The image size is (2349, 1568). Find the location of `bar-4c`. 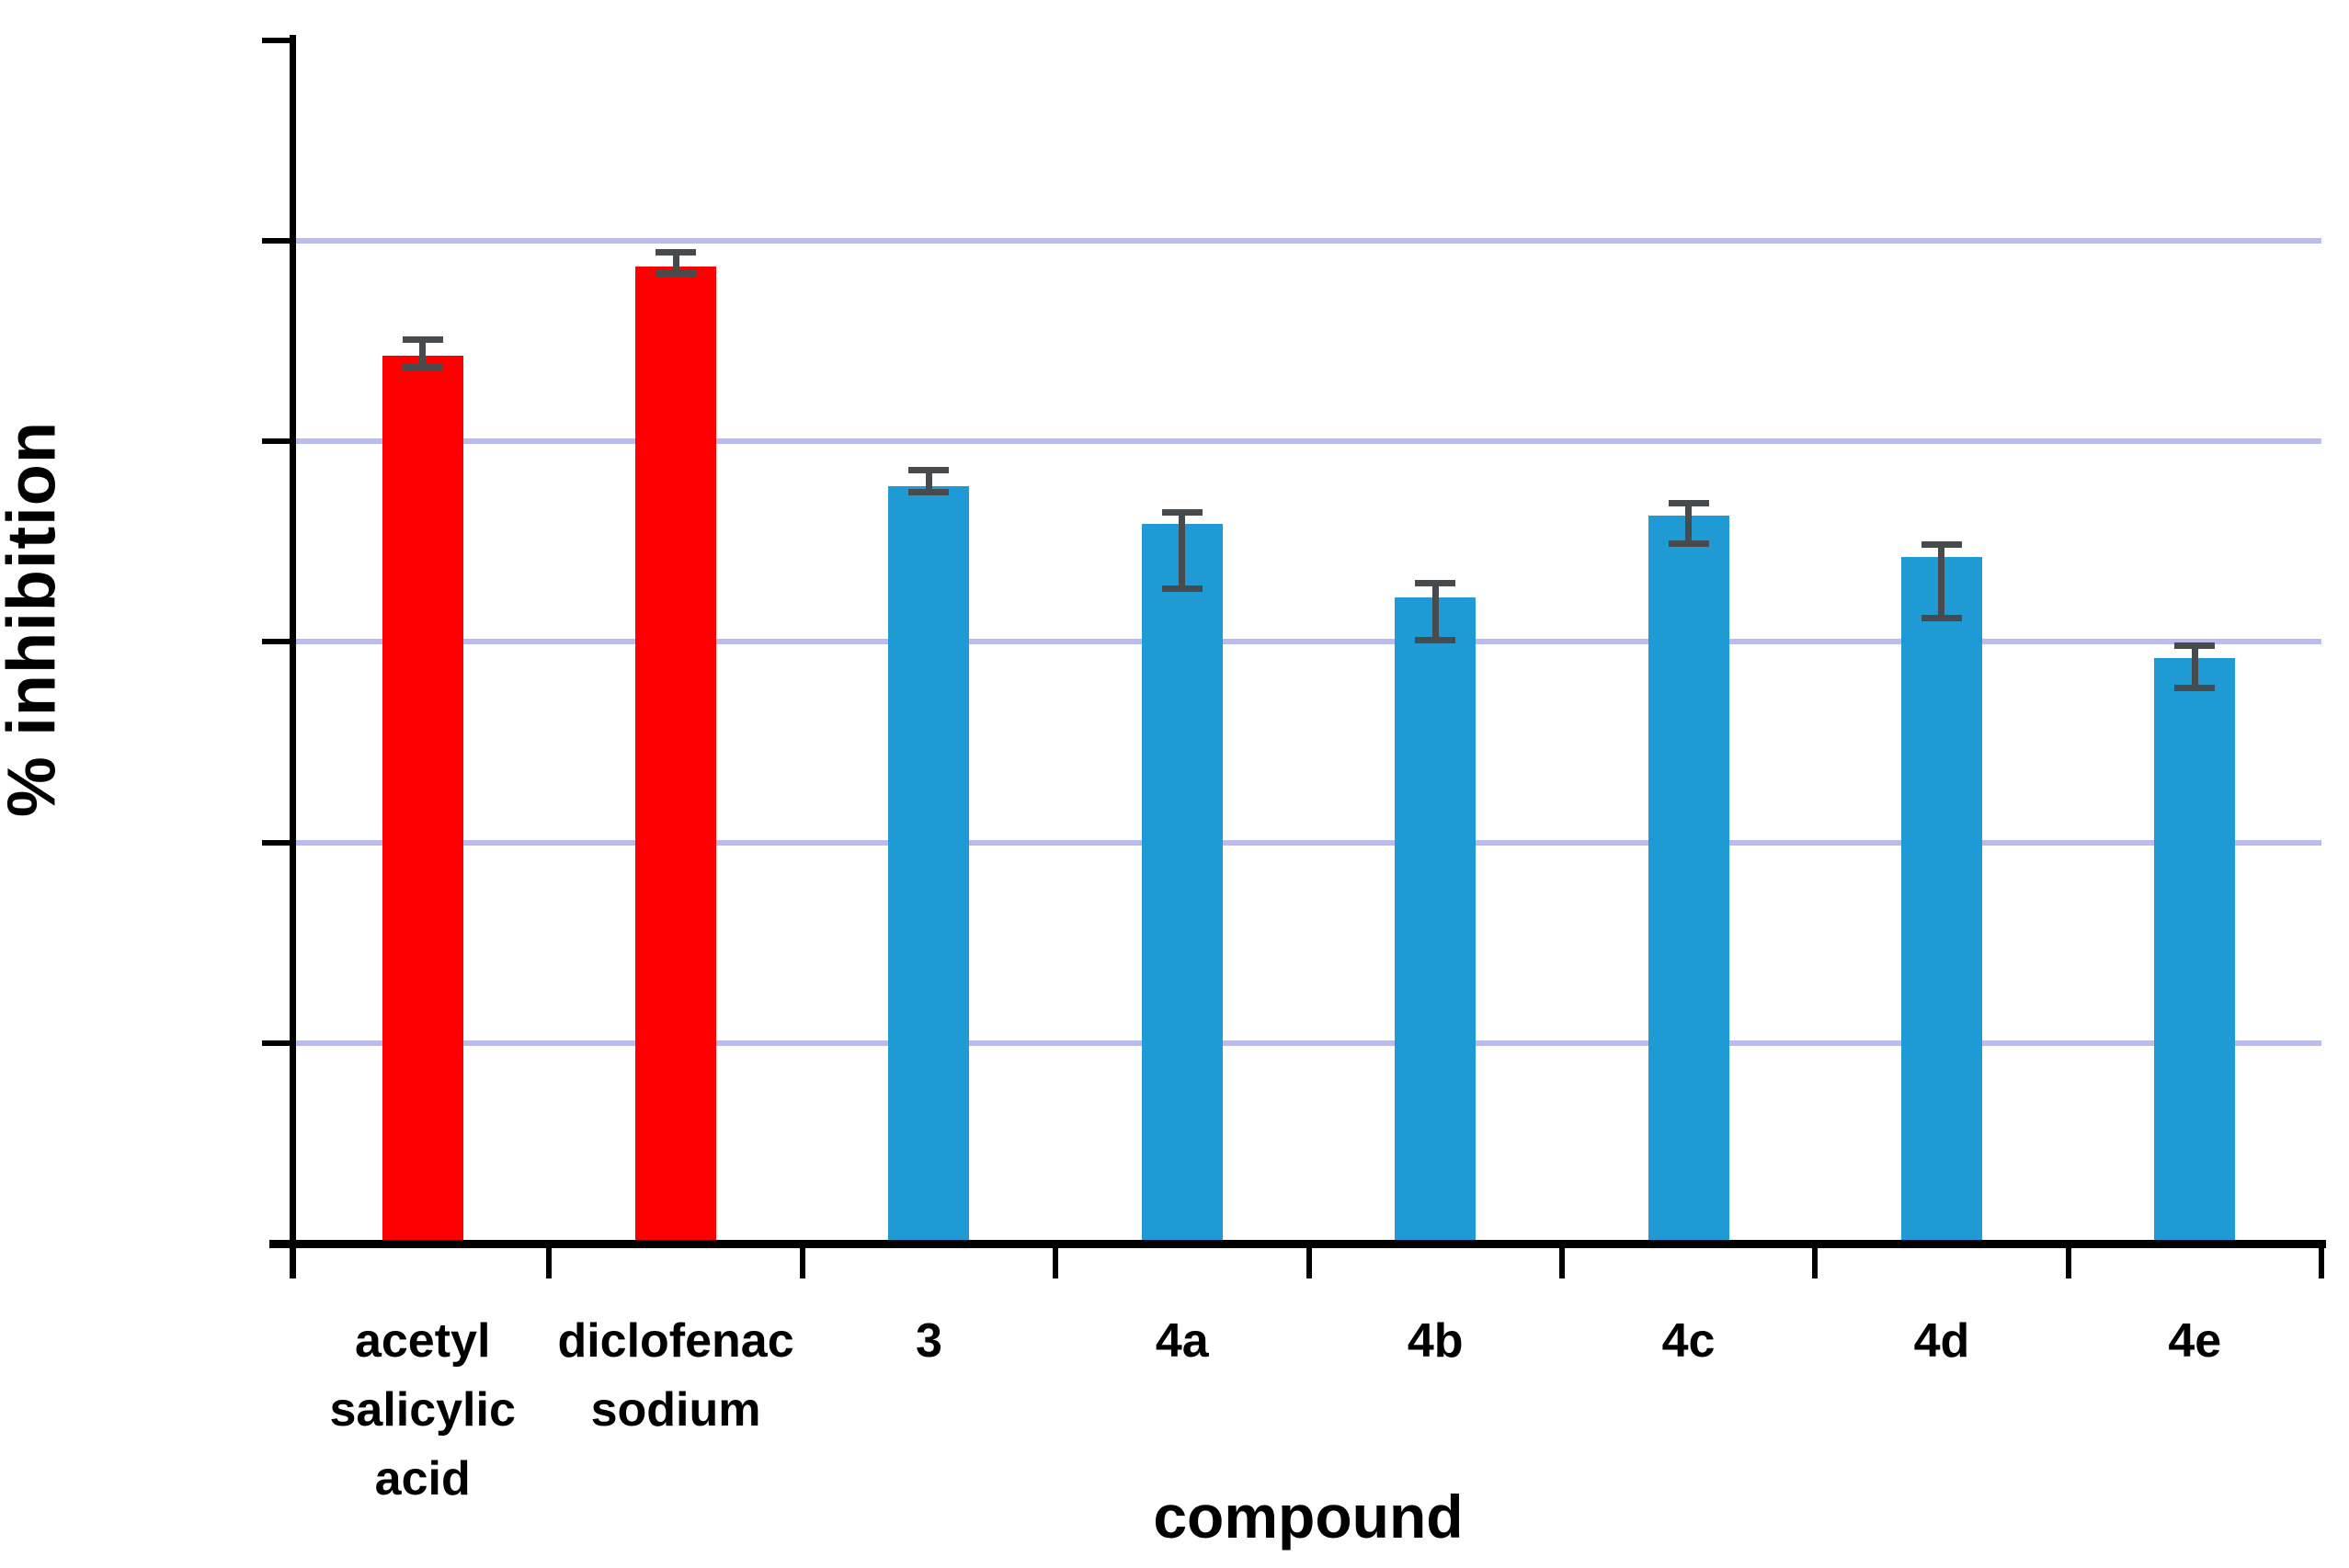

bar-4c is located at coordinates (1688, 877).